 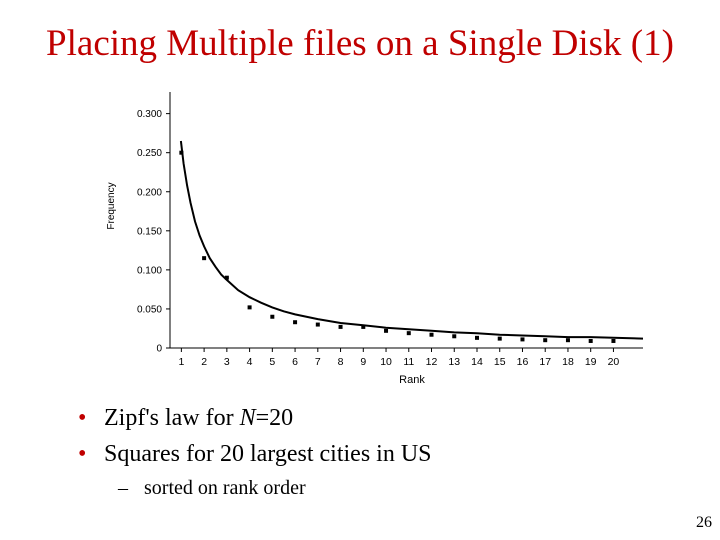 I want to click on x-tick-label: 9, so click(x=363, y=362).